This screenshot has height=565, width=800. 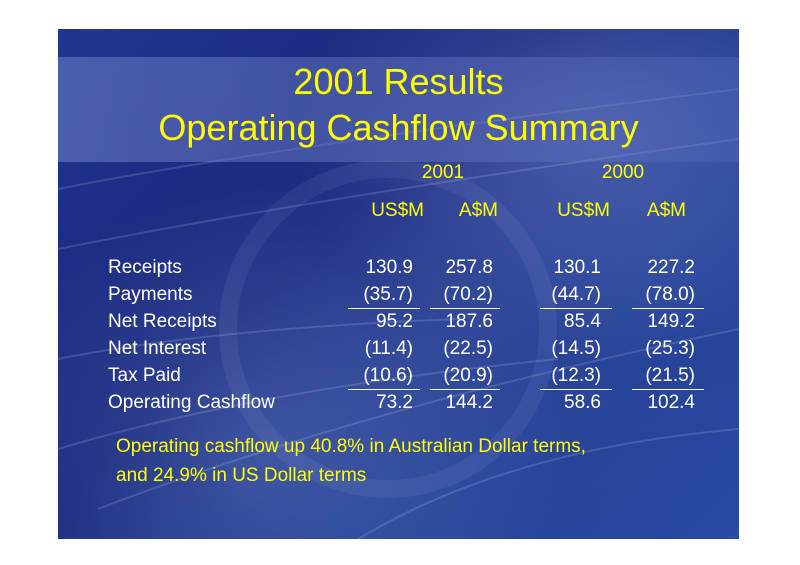 I want to click on table-cell: 144.2, so click(x=469, y=402).